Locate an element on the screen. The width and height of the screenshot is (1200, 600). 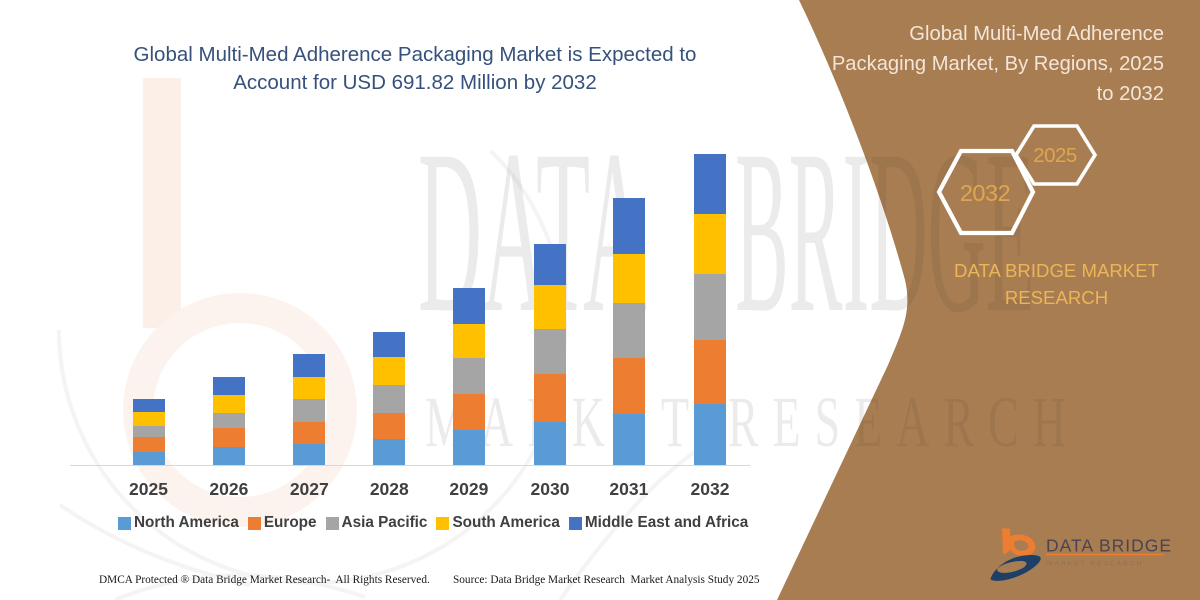
svg-text: 2032 is located at coordinates (985, 193).